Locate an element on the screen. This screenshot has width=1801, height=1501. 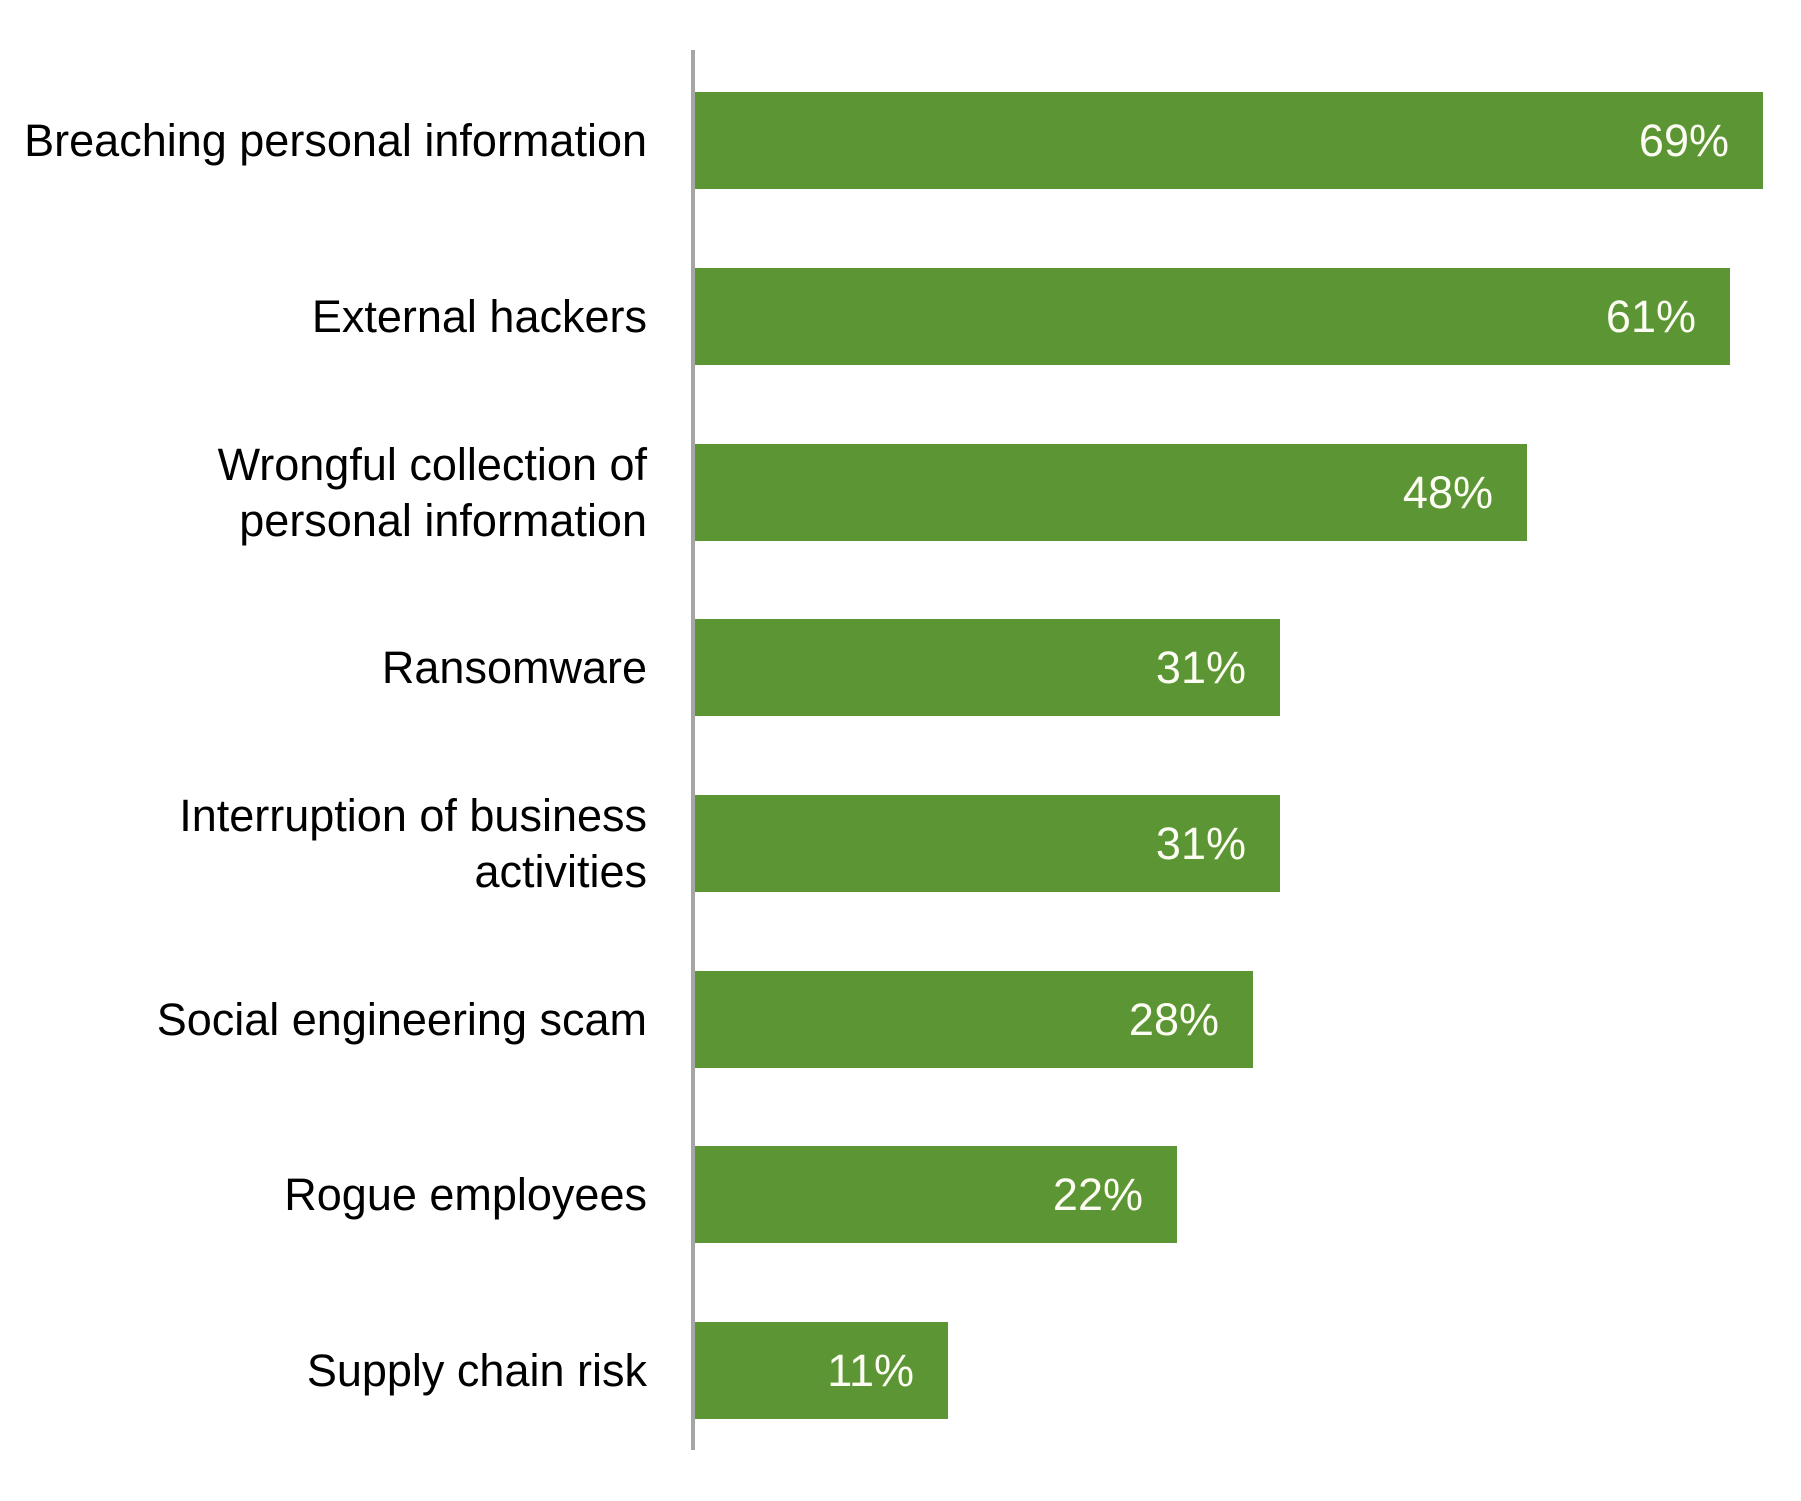
chart-row: Interruption of business activities 31% is located at coordinates (900, 843).